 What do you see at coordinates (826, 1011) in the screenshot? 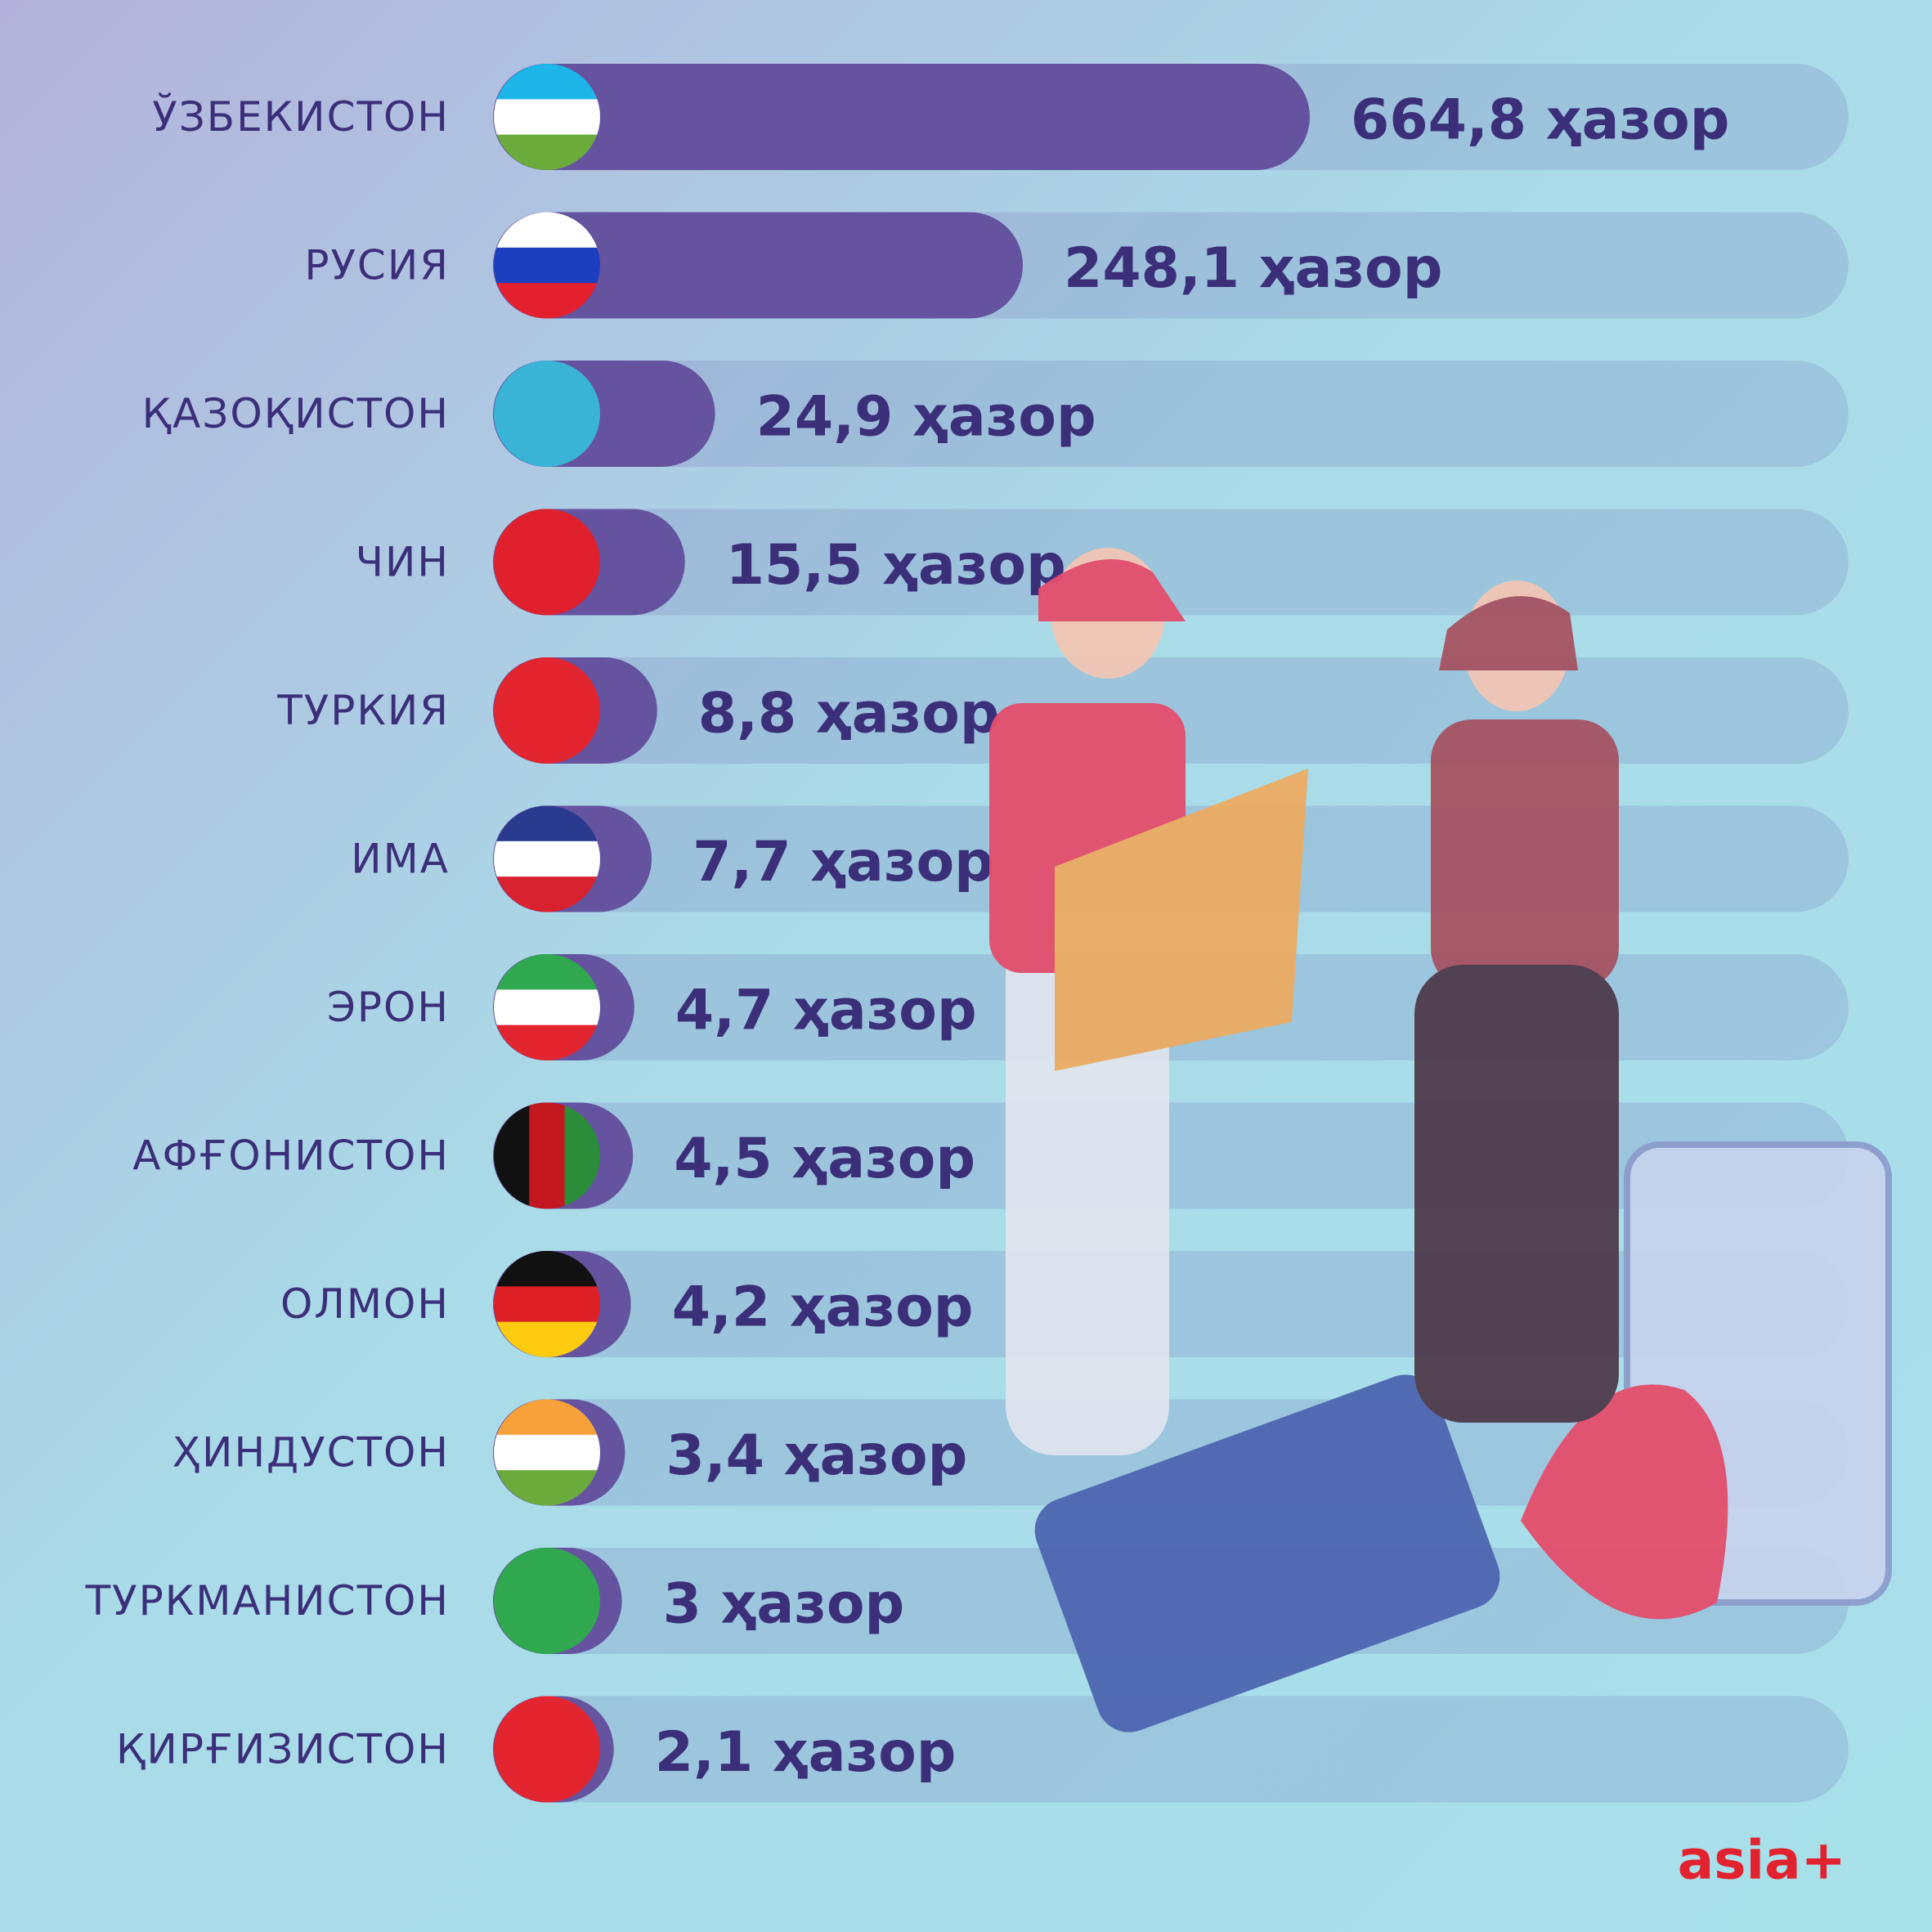
I see `value-label: 4,7 ҳазор` at bounding box center [826, 1011].